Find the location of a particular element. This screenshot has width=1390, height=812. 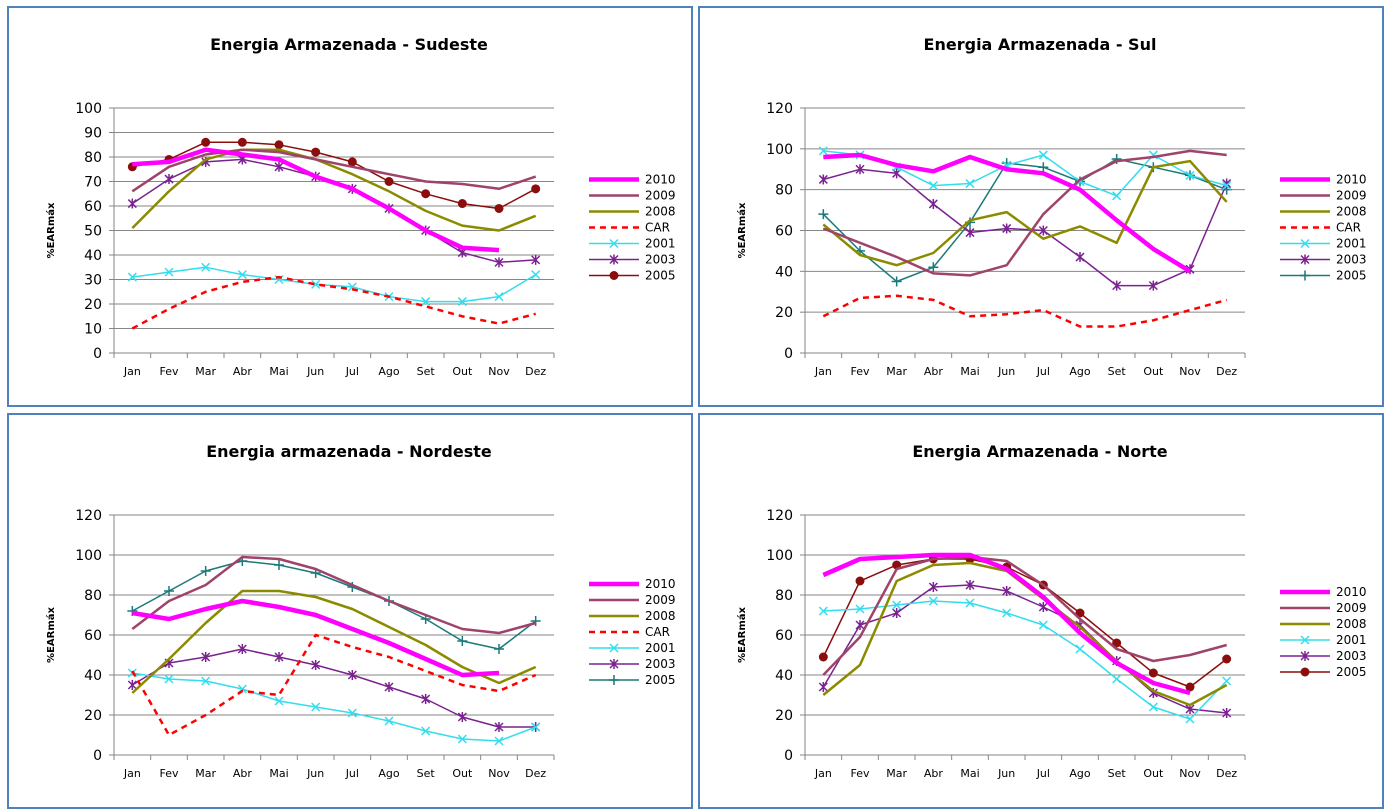

series-2005 is located at coordinates (334, 175).